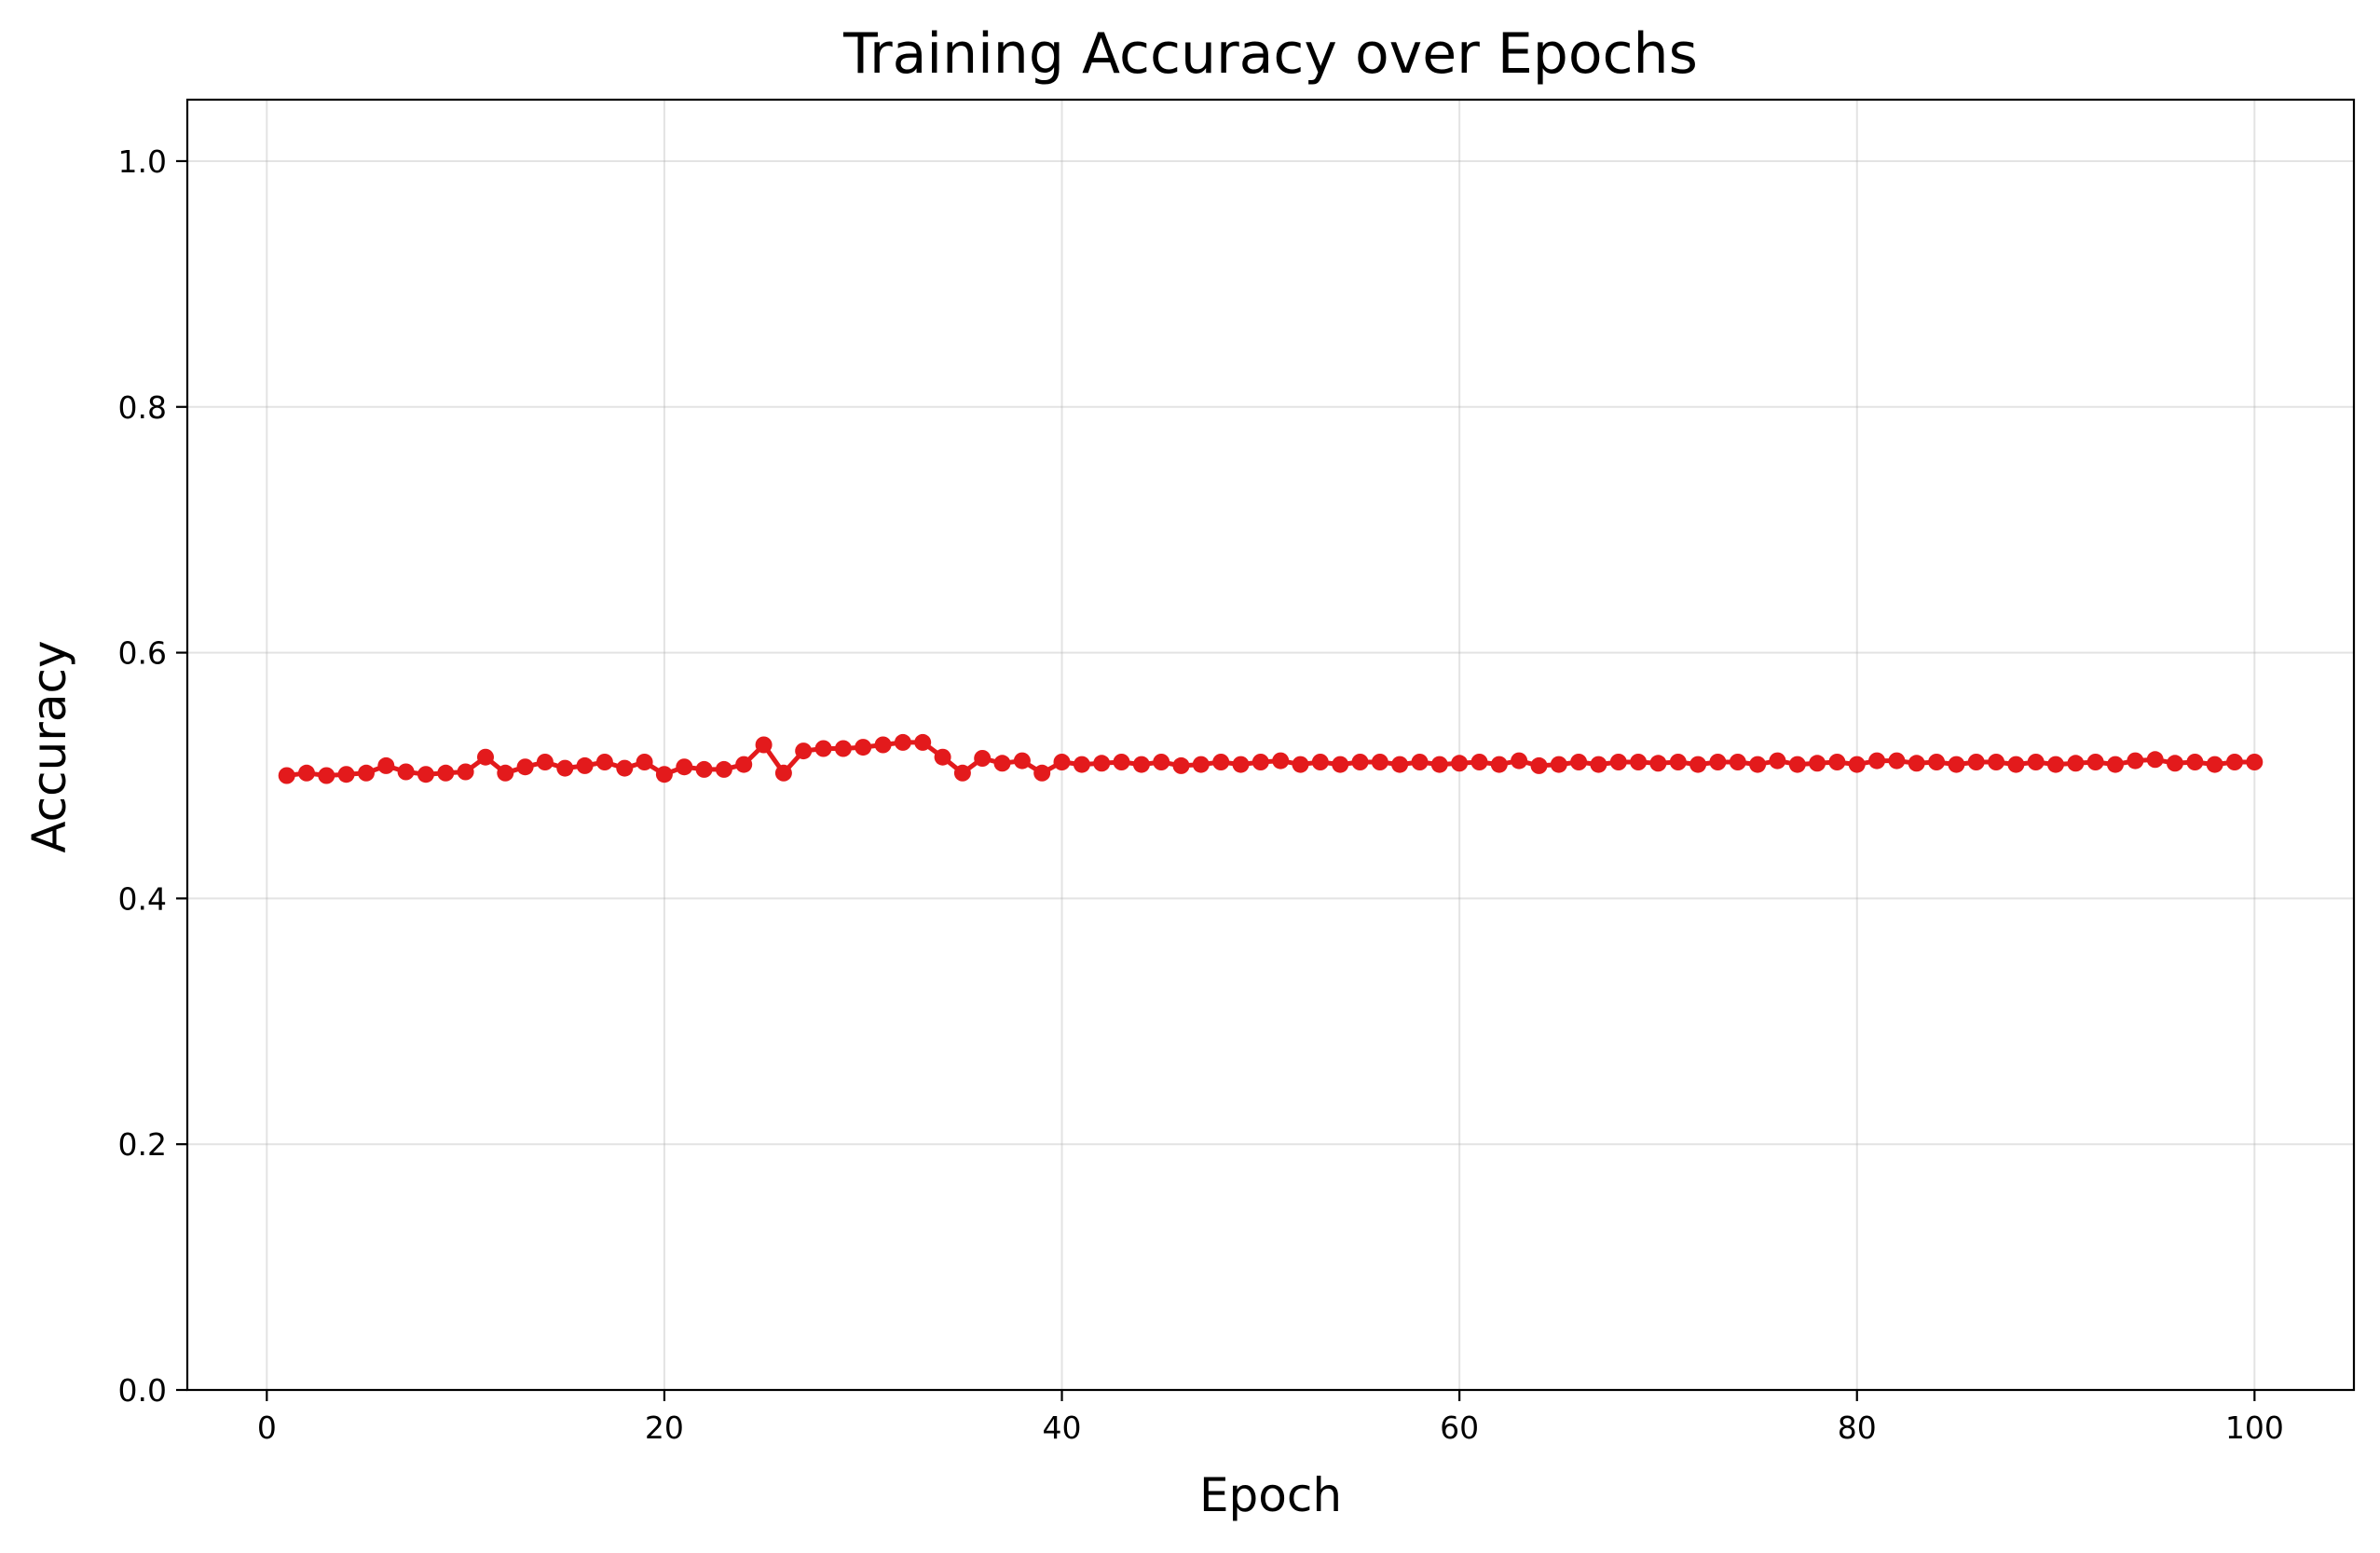  What do you see at coordinates (142, 898) in the screenshot?
I see `y-tick-label: 0.4` at bounding box center [142, 898].